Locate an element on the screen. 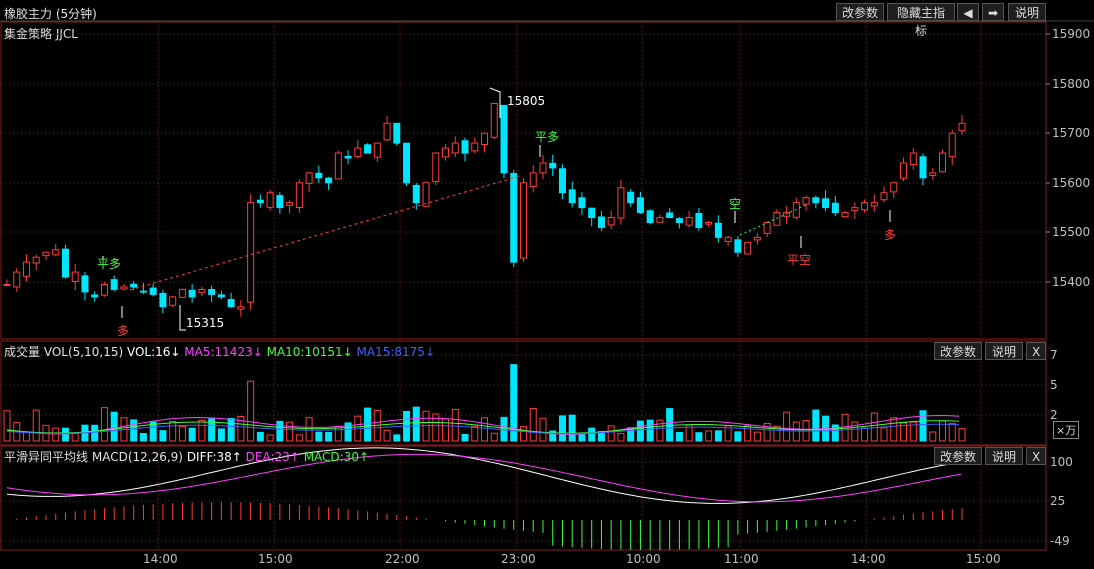 The image size is (1094, 569). price-axis-label: 15500 is located at coordinates (1071, 232).